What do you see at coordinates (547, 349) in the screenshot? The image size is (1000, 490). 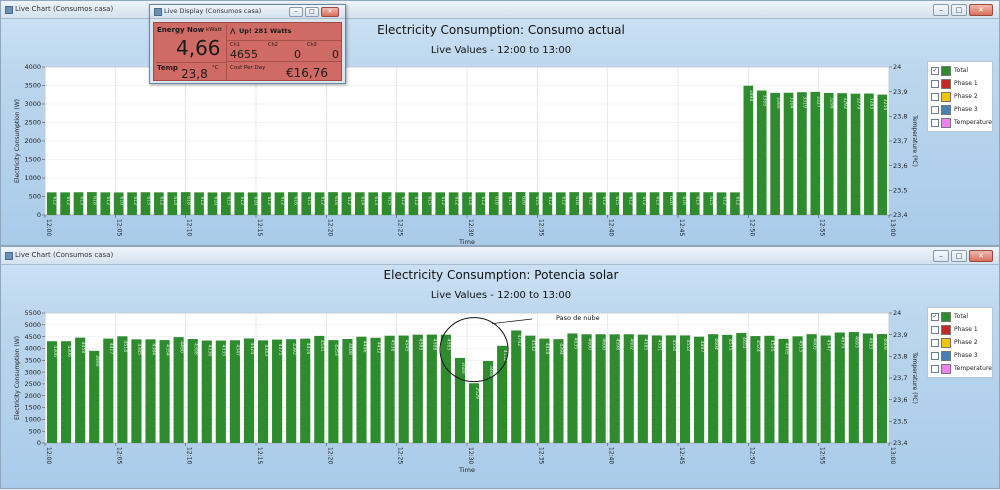 I see `bar-value-label: 4418` at bounding box center [547, 349].